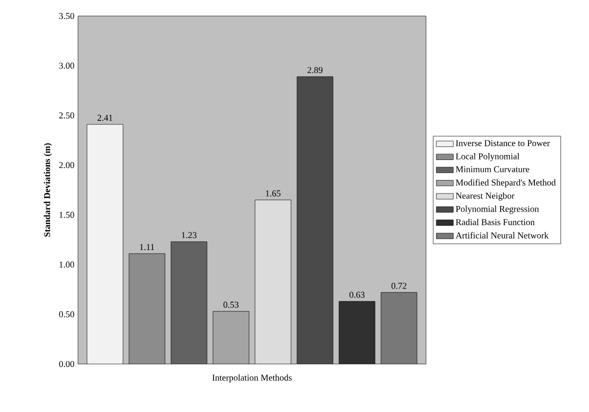 This screenshot has height=412, width=589. Describe the element at coordinates (503, 143) in the screenshot. I see `legend-label: Inverse Distance to Power` at that location.